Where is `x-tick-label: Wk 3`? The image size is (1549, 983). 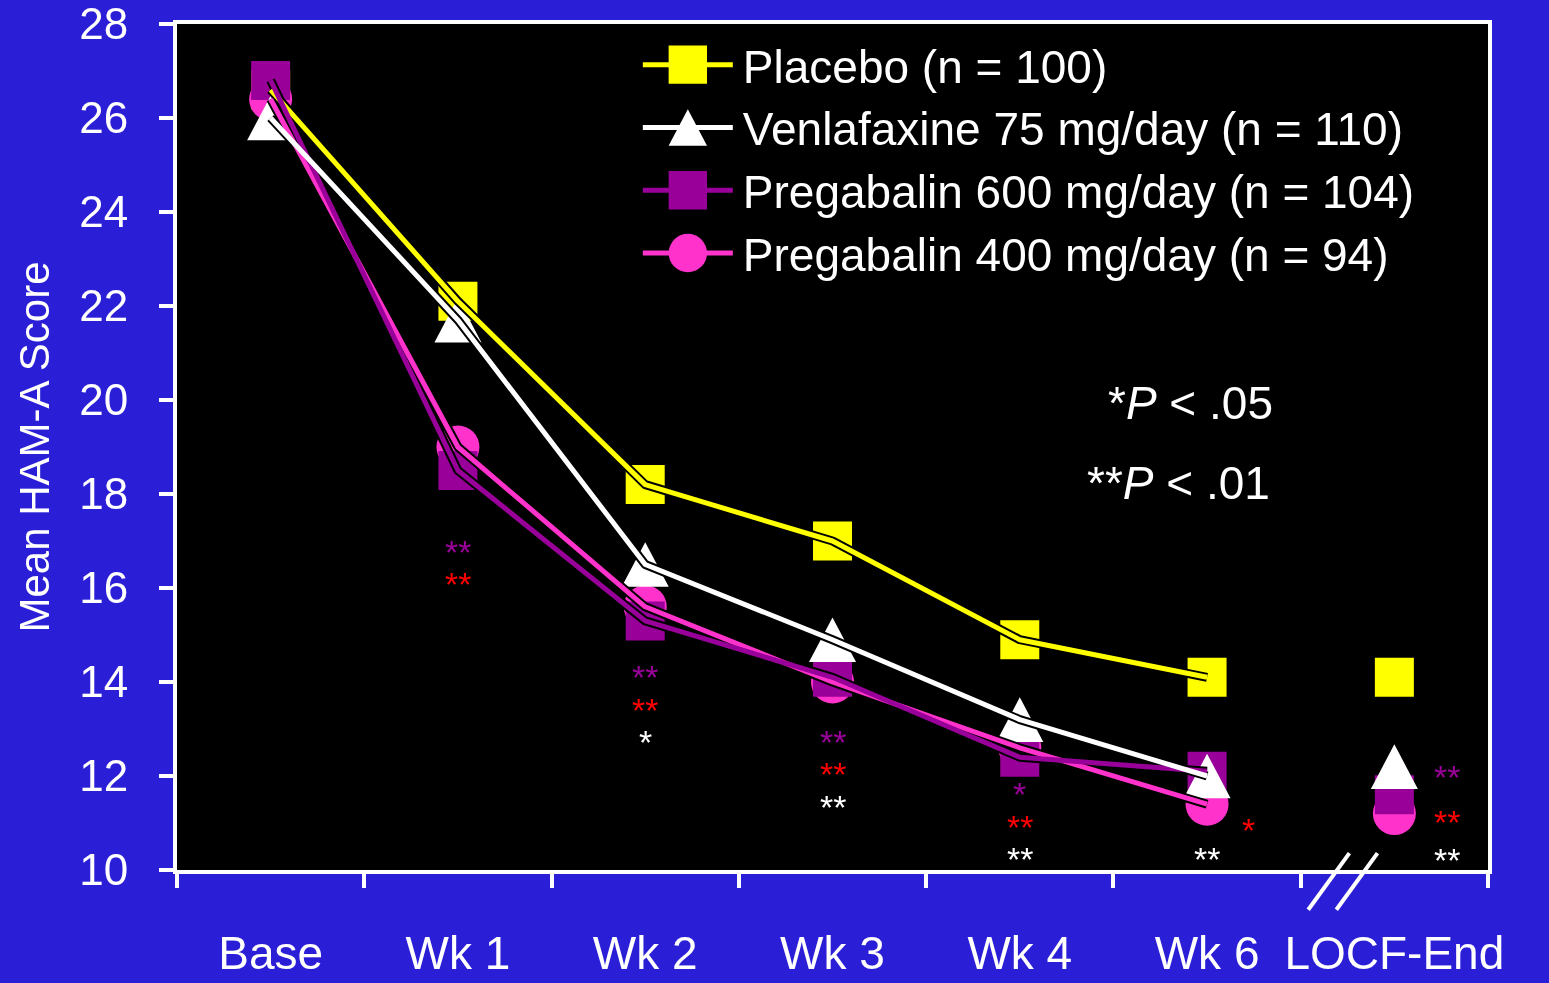
x-tick-label: Wk 3 is located at coordinates (832, 953).